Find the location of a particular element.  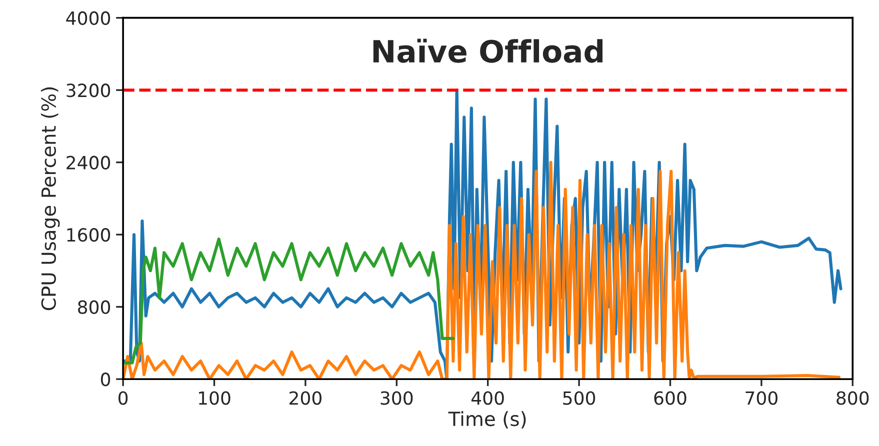

text: Naïve Offload is located at coordinates (488, 50).